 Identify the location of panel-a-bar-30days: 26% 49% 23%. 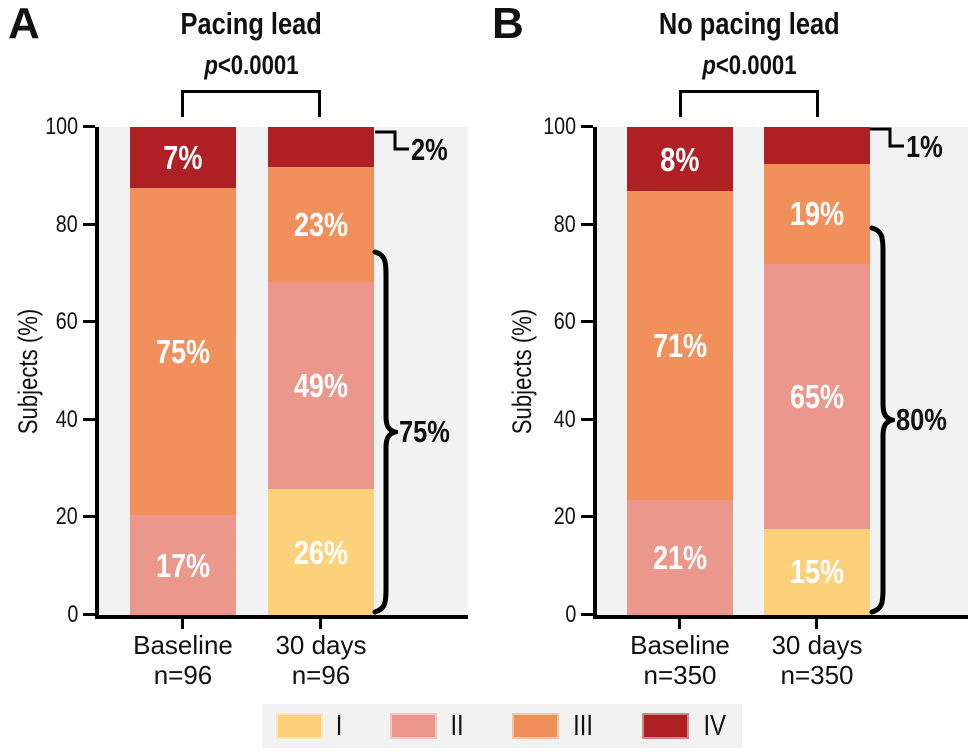
(321, 371).